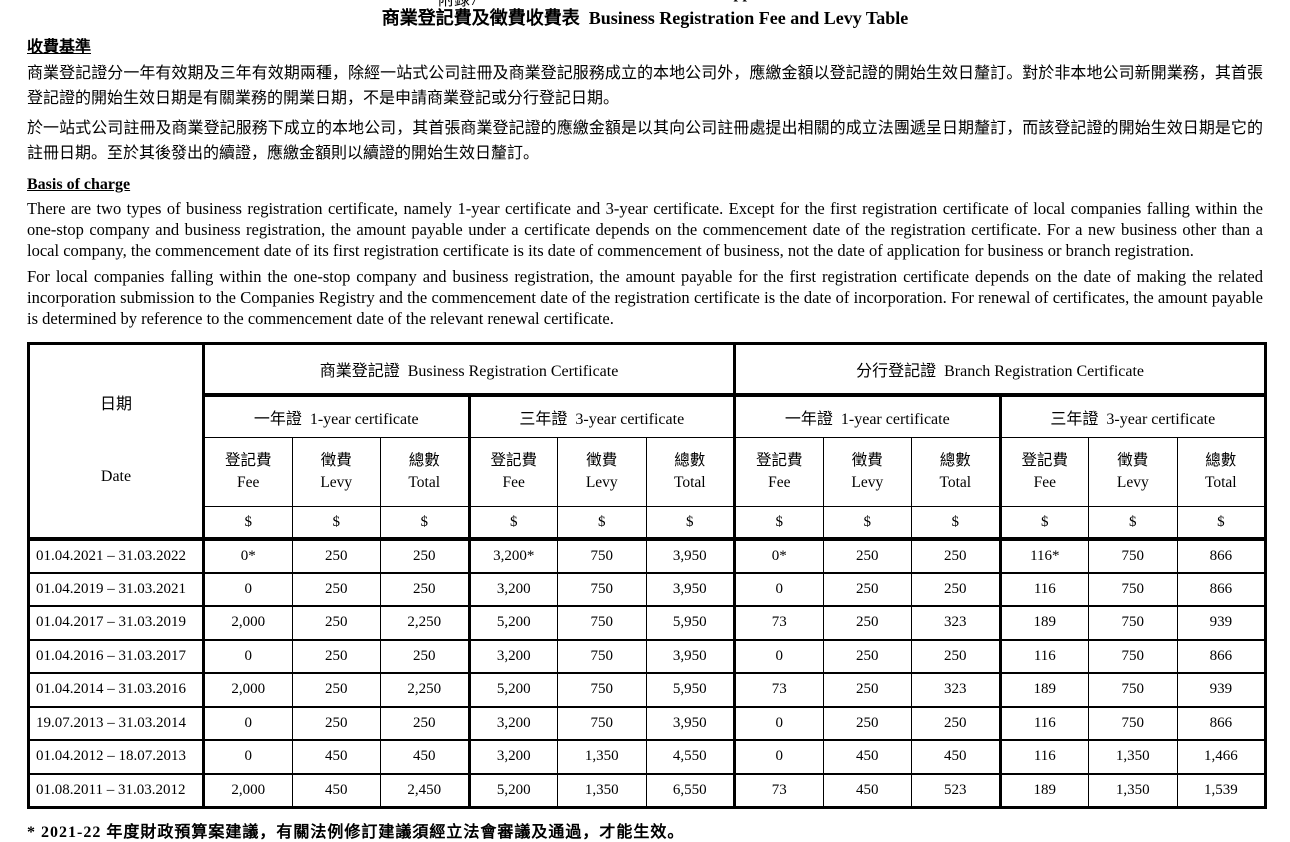 The height and width of the screenshot is (842, 1290). I want to click on value-cell: 2,450, so click(425, 790).